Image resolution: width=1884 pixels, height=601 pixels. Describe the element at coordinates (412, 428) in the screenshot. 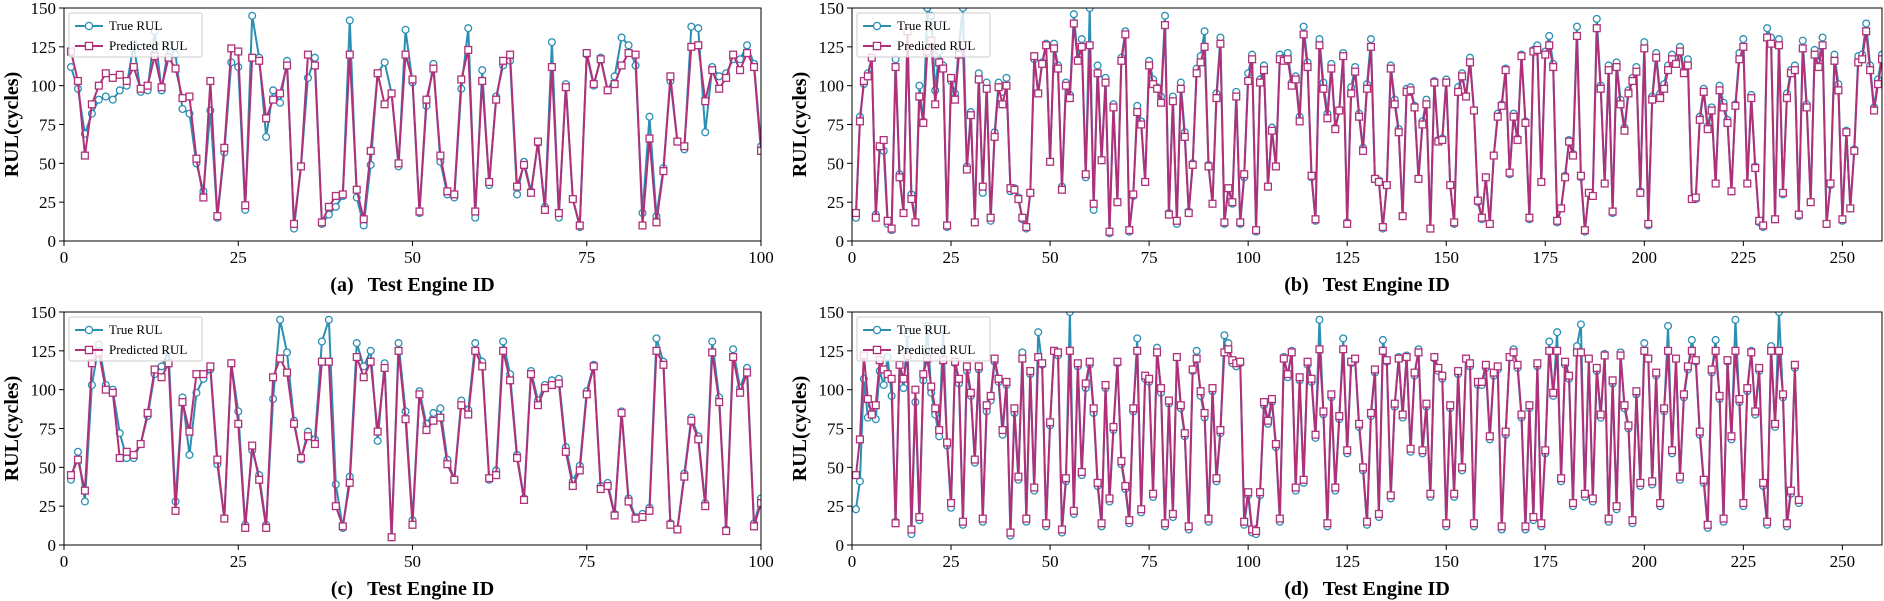

I see `axes-frame` at that location.